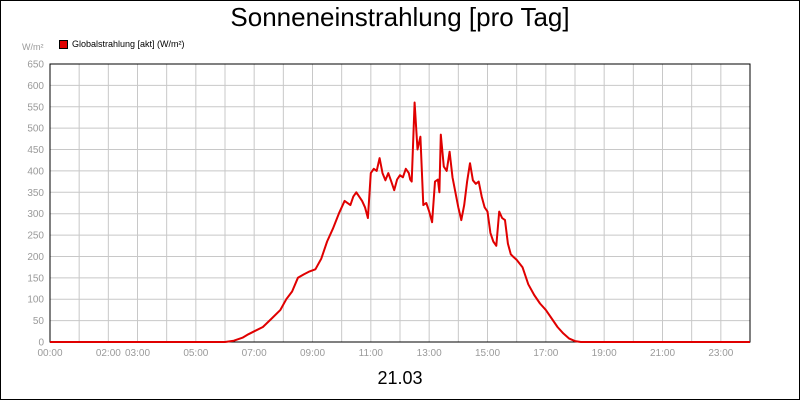  I want to click on x-tick-label: 09:00, so click(312, 353).